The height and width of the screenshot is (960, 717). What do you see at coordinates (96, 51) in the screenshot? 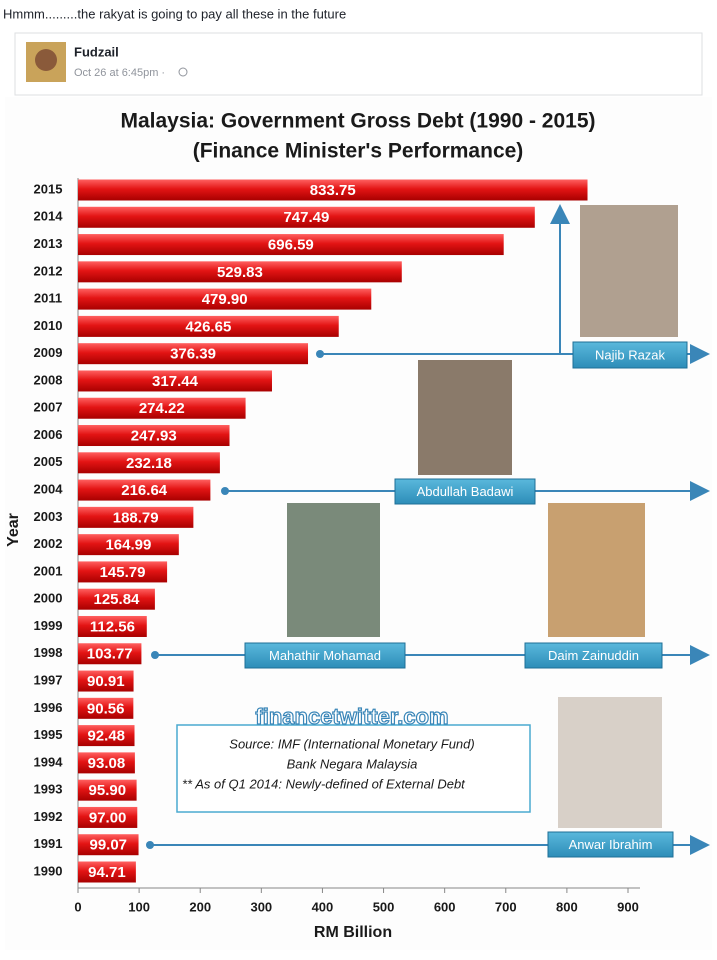
I see `author-name: Fudzail` at bounding box center [96, 51].